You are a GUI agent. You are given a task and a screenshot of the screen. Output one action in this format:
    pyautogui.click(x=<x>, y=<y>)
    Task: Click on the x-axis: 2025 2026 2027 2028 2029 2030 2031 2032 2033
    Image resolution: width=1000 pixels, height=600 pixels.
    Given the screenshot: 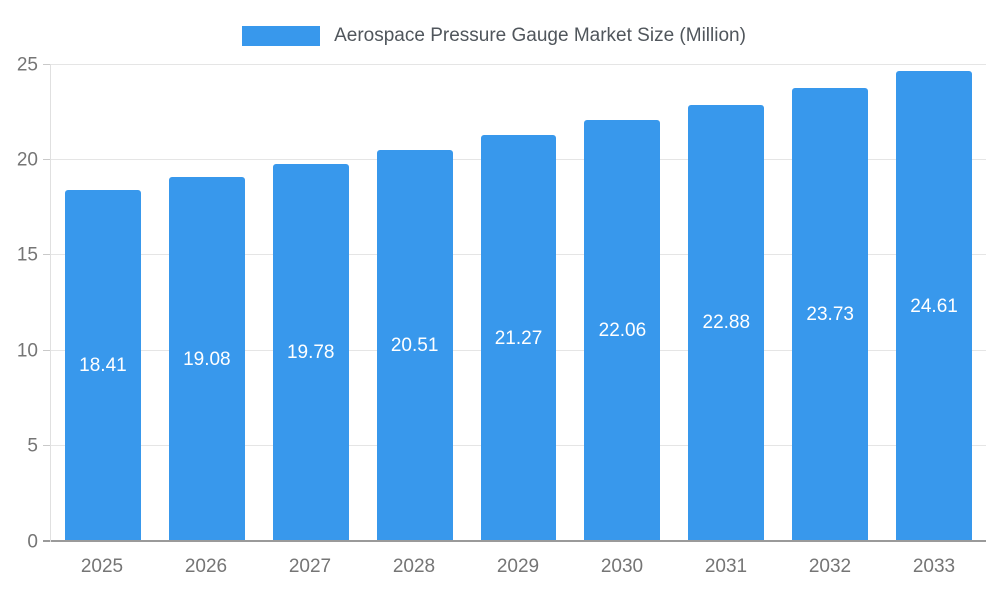 What is the action you would take?
    pyautogui.click(x=518, y=570)
    